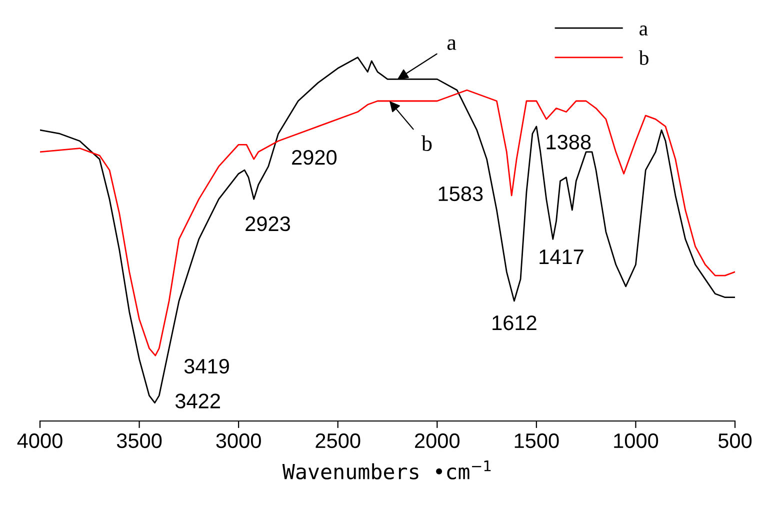 This screenshot has width=758, height=510. Describe the element at coordinates (514, 322) in the screenshot. I see `annotation: 1612` at that location.